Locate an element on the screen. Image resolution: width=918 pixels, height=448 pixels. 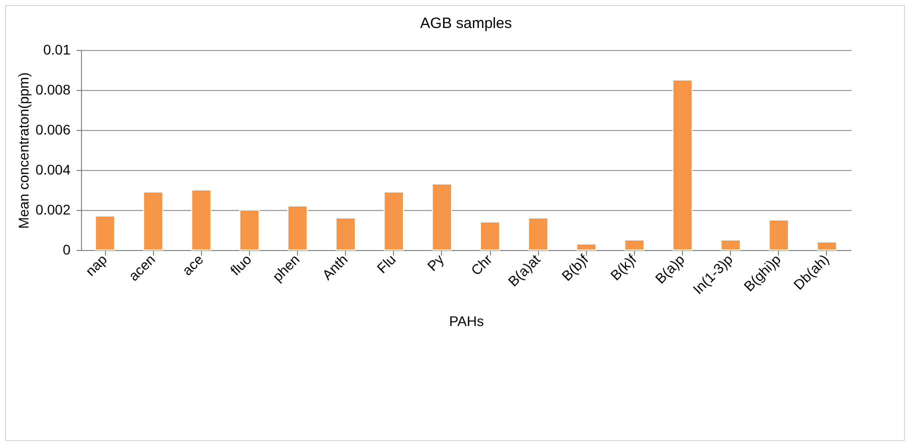
y-tick-label: 0.01 is located at coordinates (57, 50).